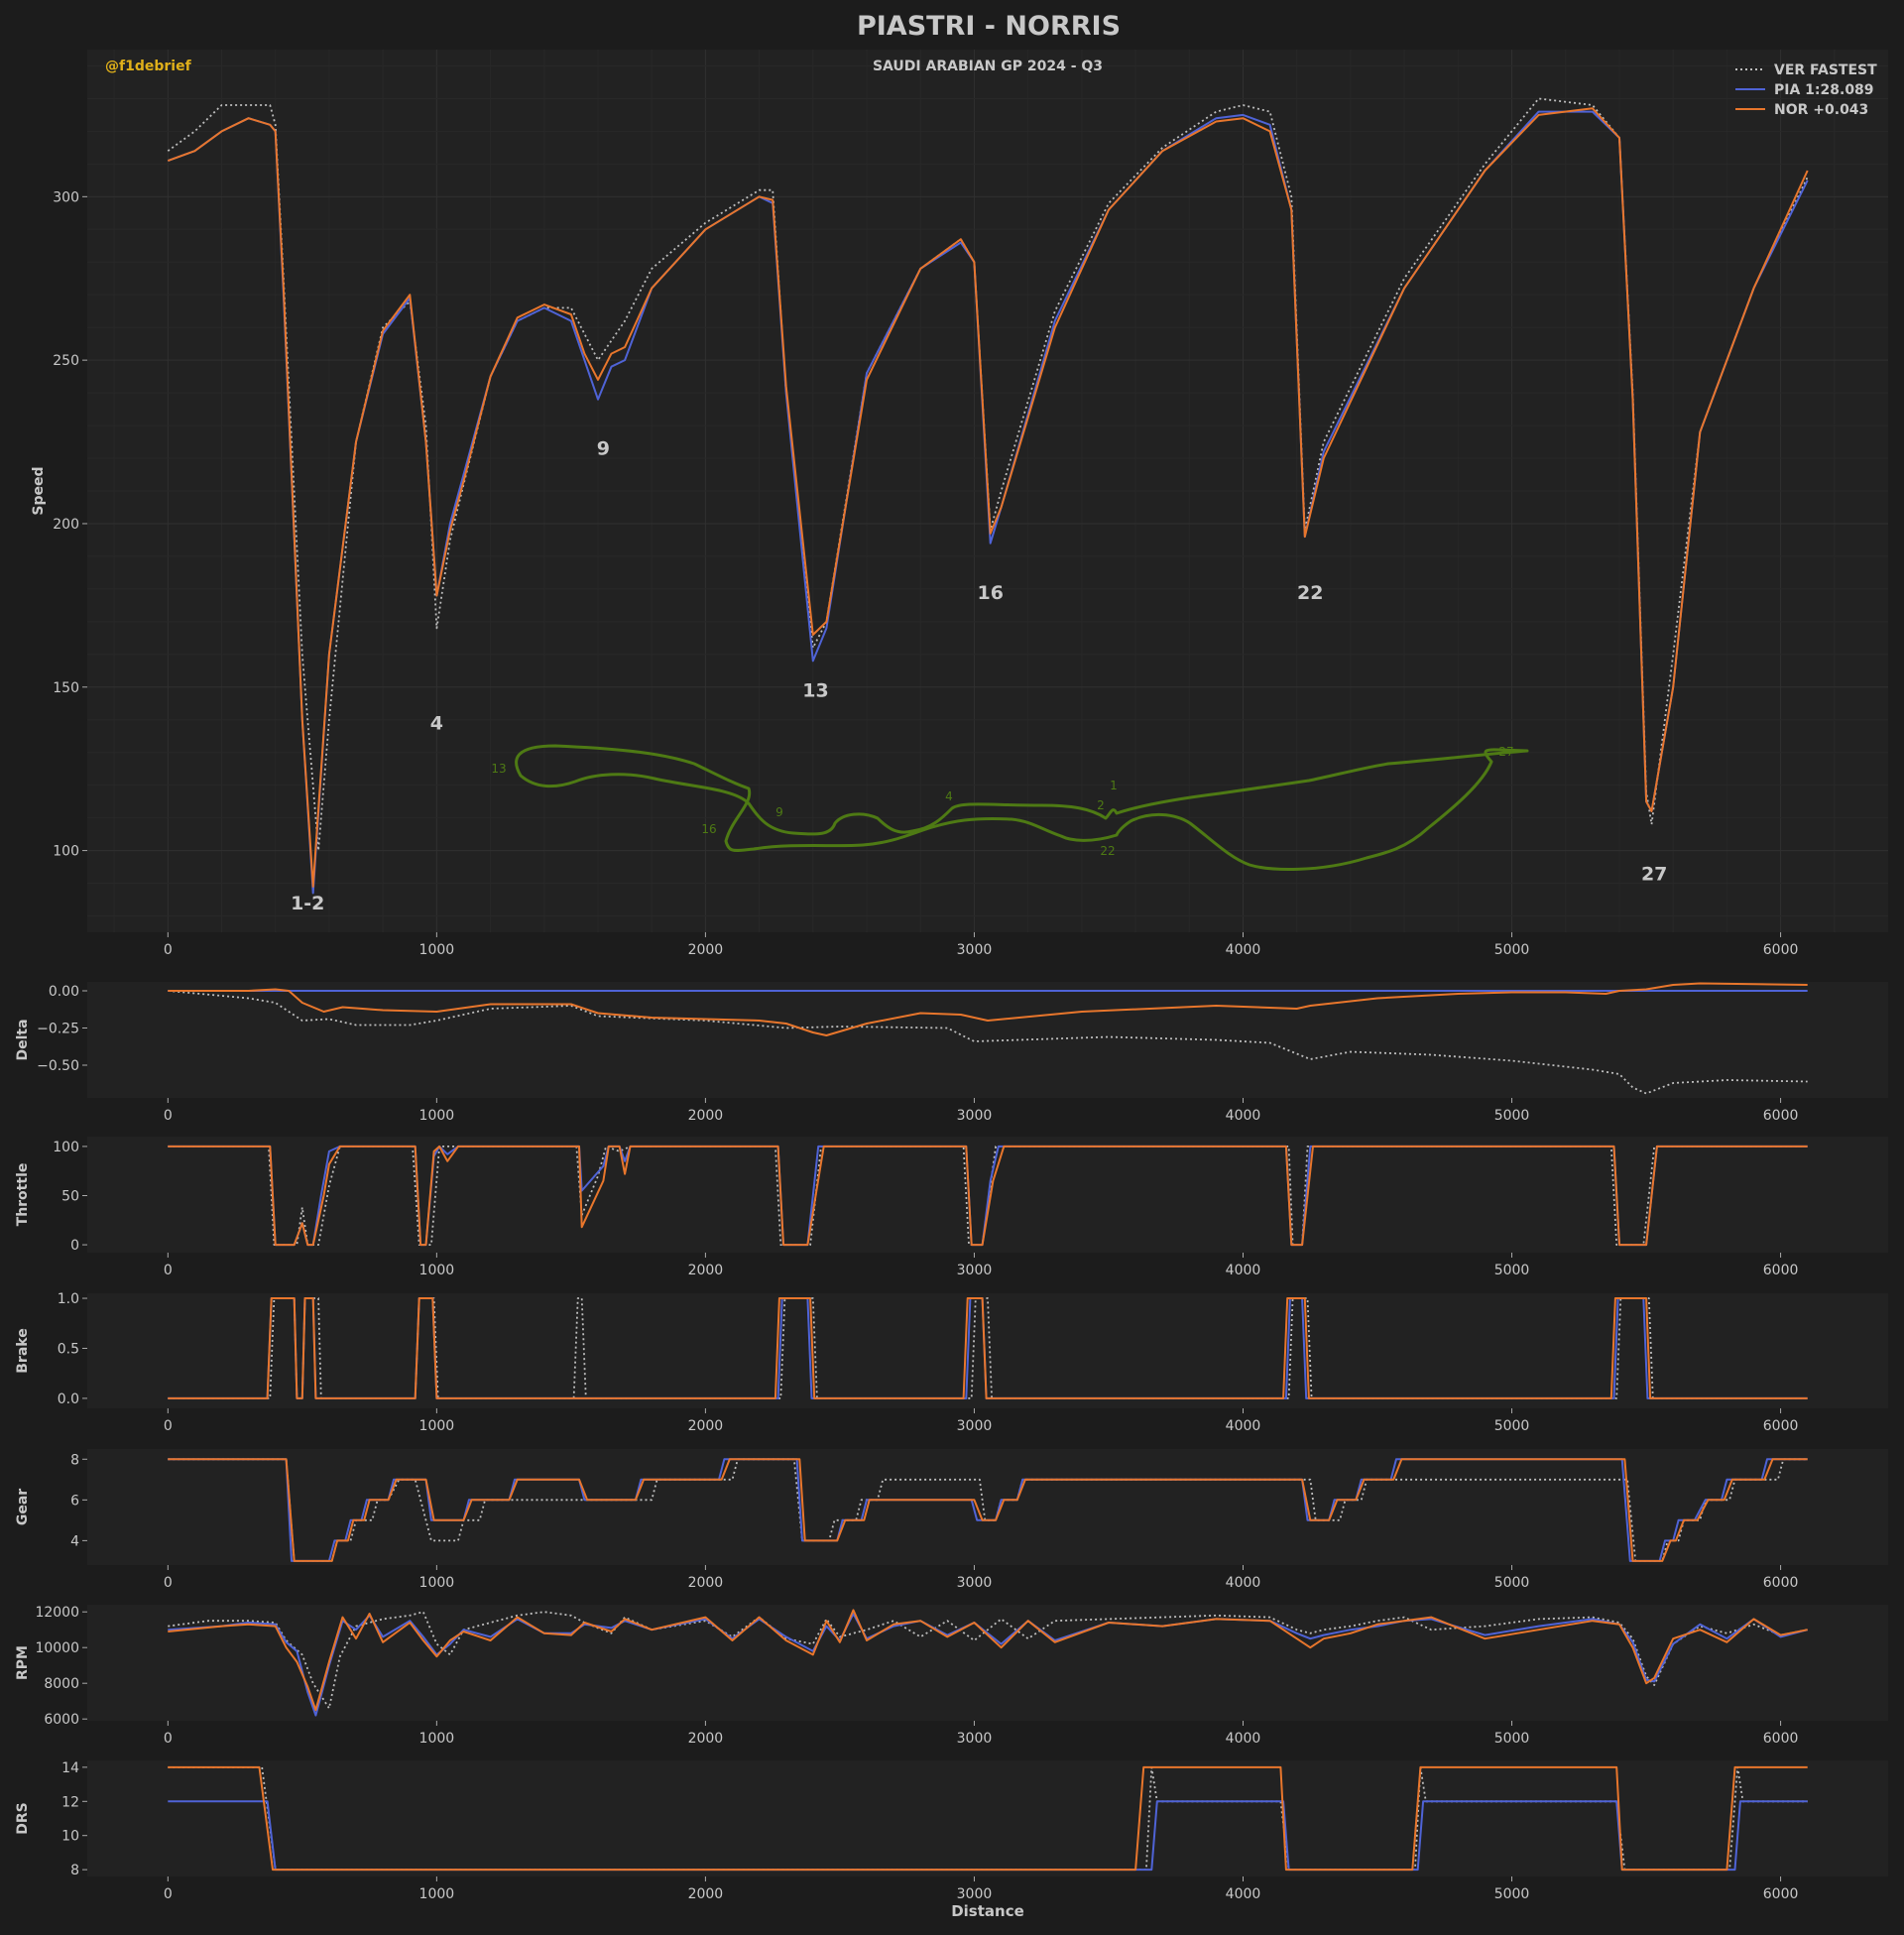 The height and width of the screenshot is (1935, 1904). What do you see at coordinates (436, 724) in the screenshot?
I see `corner-label: 4` at bounding box center [436, 724].